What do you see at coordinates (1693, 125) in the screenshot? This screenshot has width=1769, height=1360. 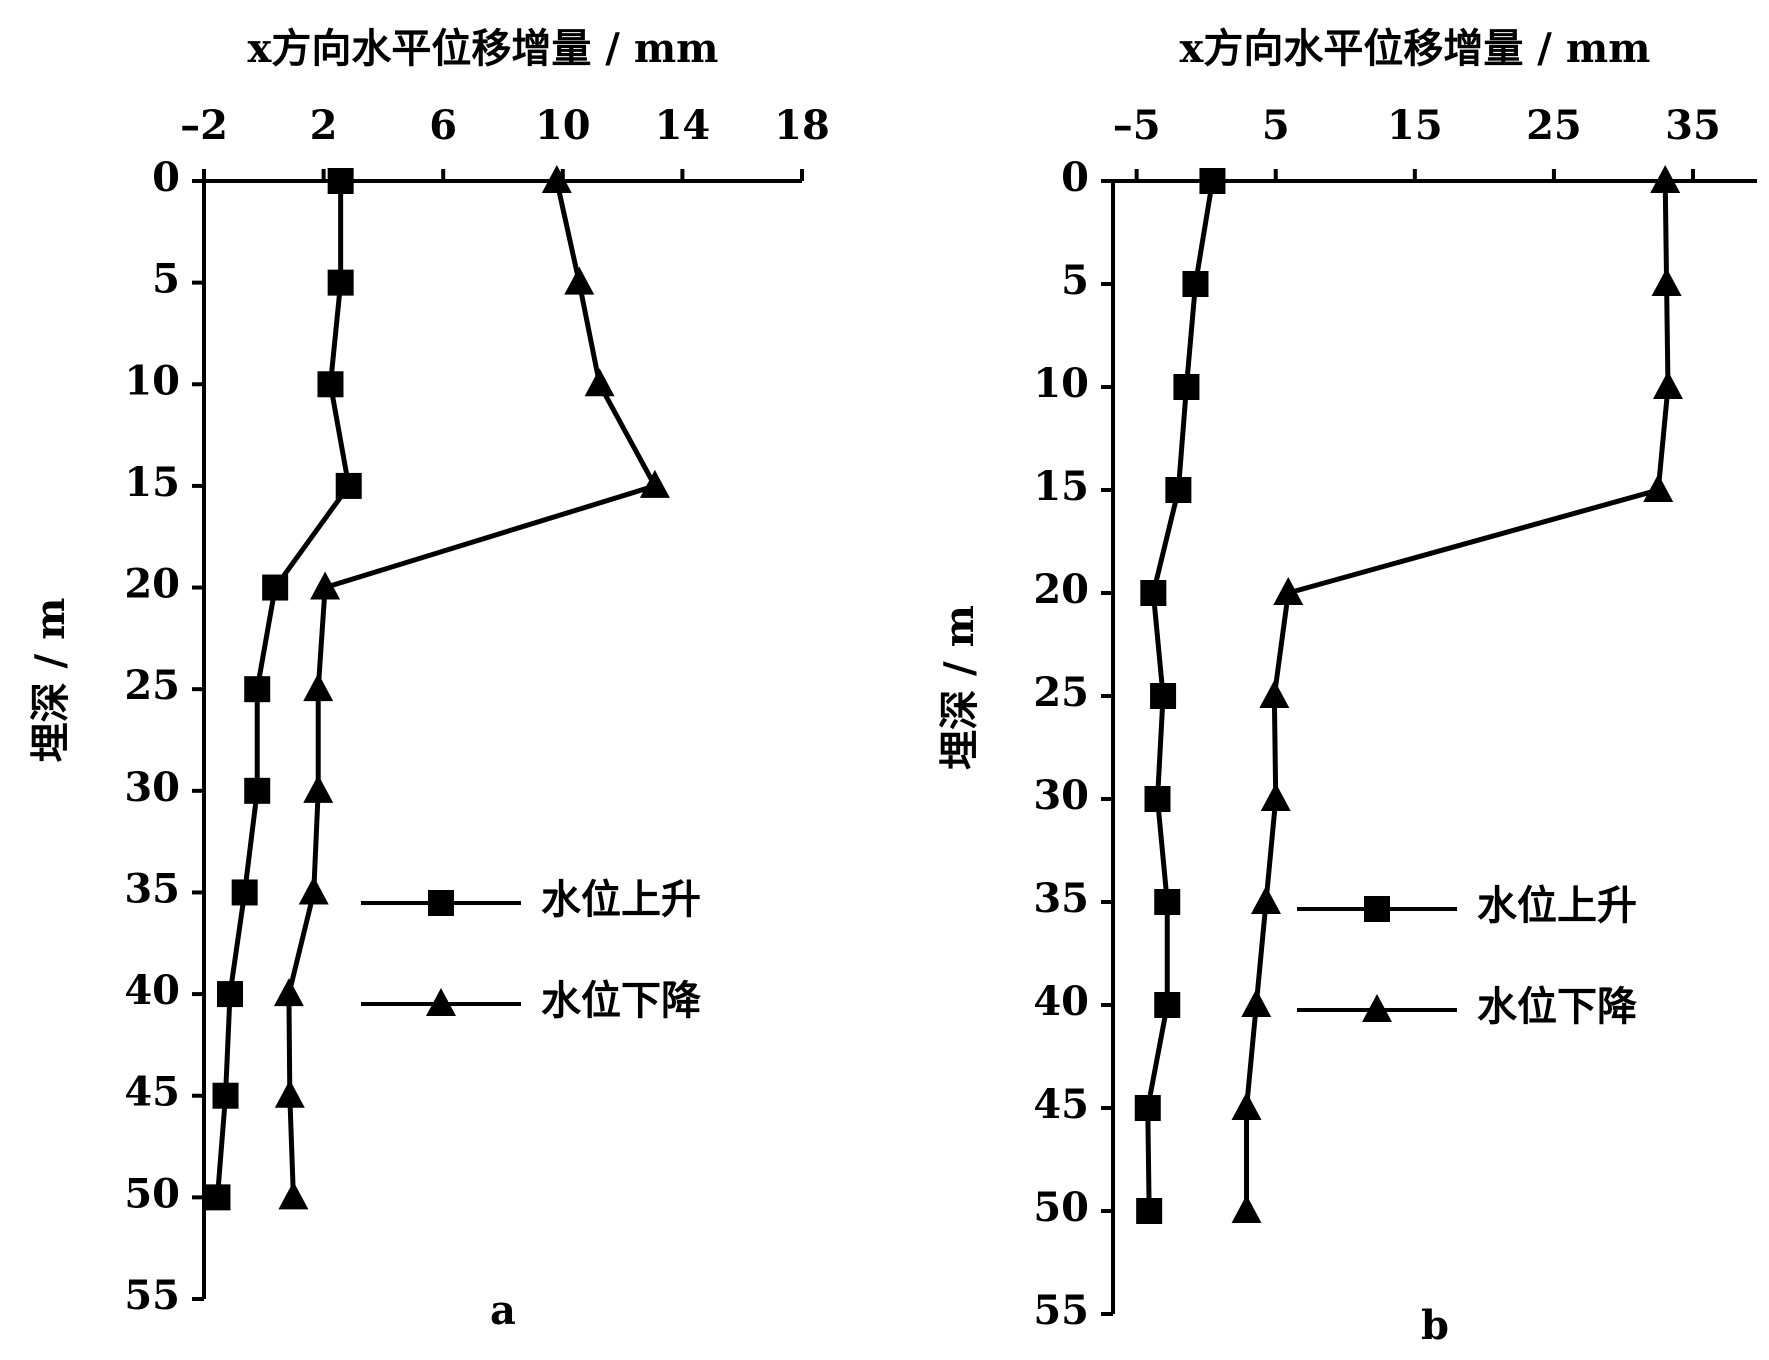 I see `x-tick-label: 35` at bounding box center [1693, 125].